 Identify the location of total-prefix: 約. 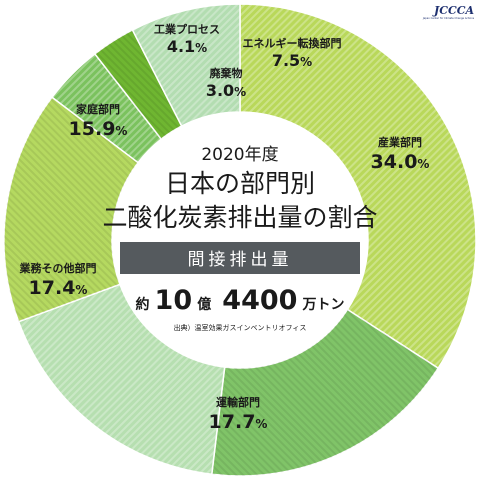
(142, 304).